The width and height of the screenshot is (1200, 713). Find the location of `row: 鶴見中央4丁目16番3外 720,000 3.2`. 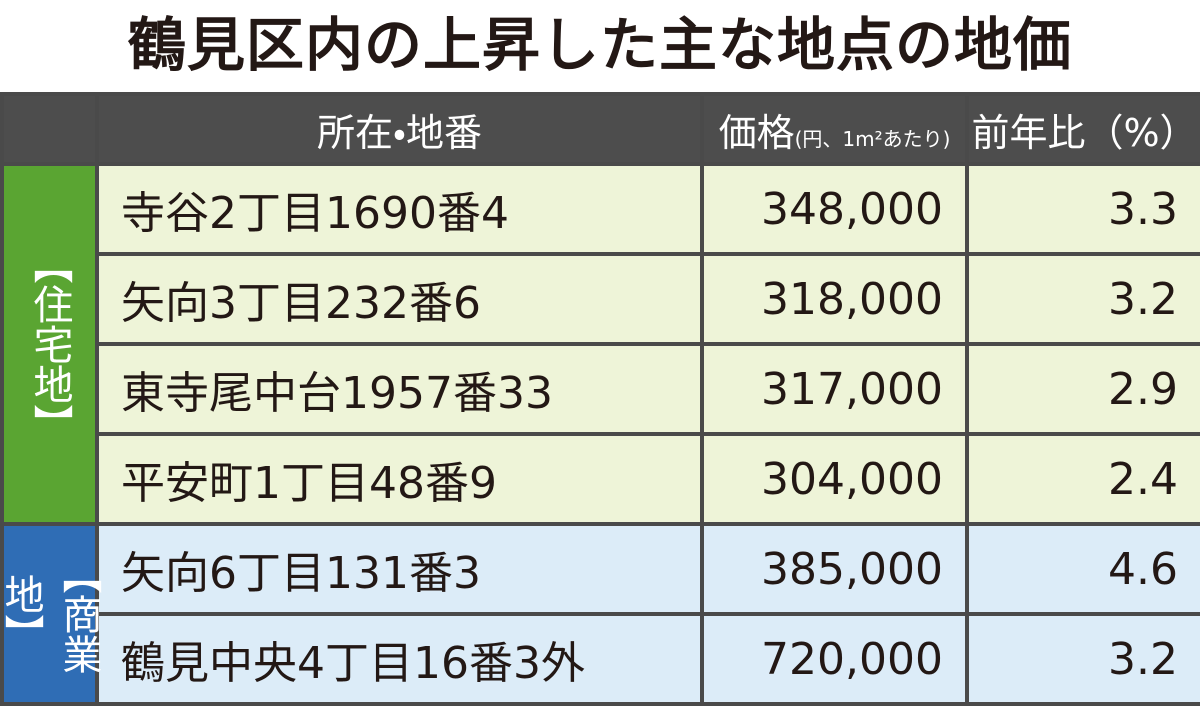

row: 鶴見中央4丁目16番3外 720,000 3.2 is located at coordinates (601, 659).